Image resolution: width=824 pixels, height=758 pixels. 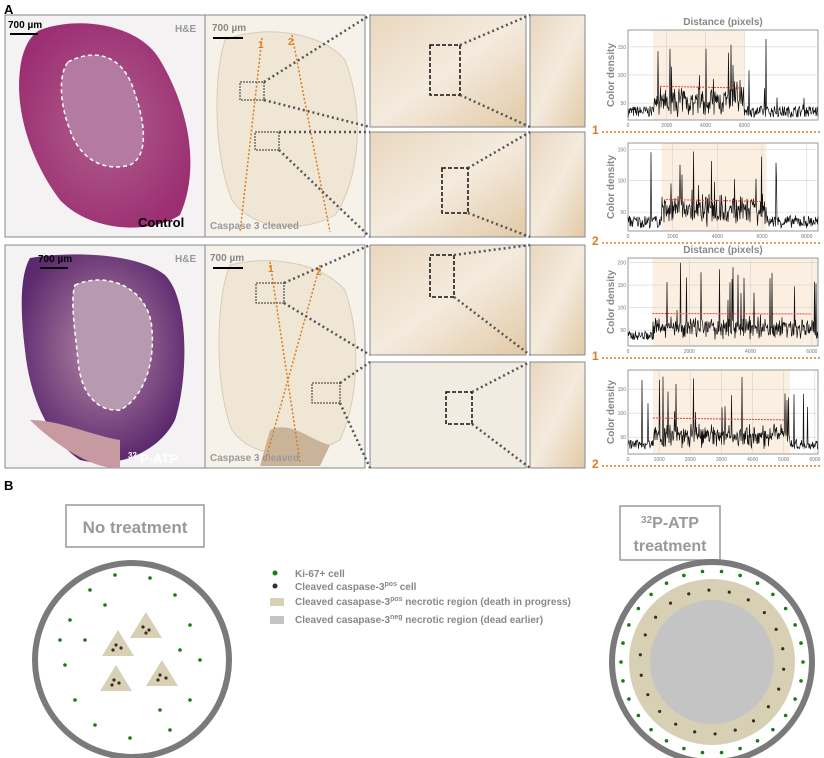 I want to click on treatment-title-line2: treatment, so click(x=671, y=546).